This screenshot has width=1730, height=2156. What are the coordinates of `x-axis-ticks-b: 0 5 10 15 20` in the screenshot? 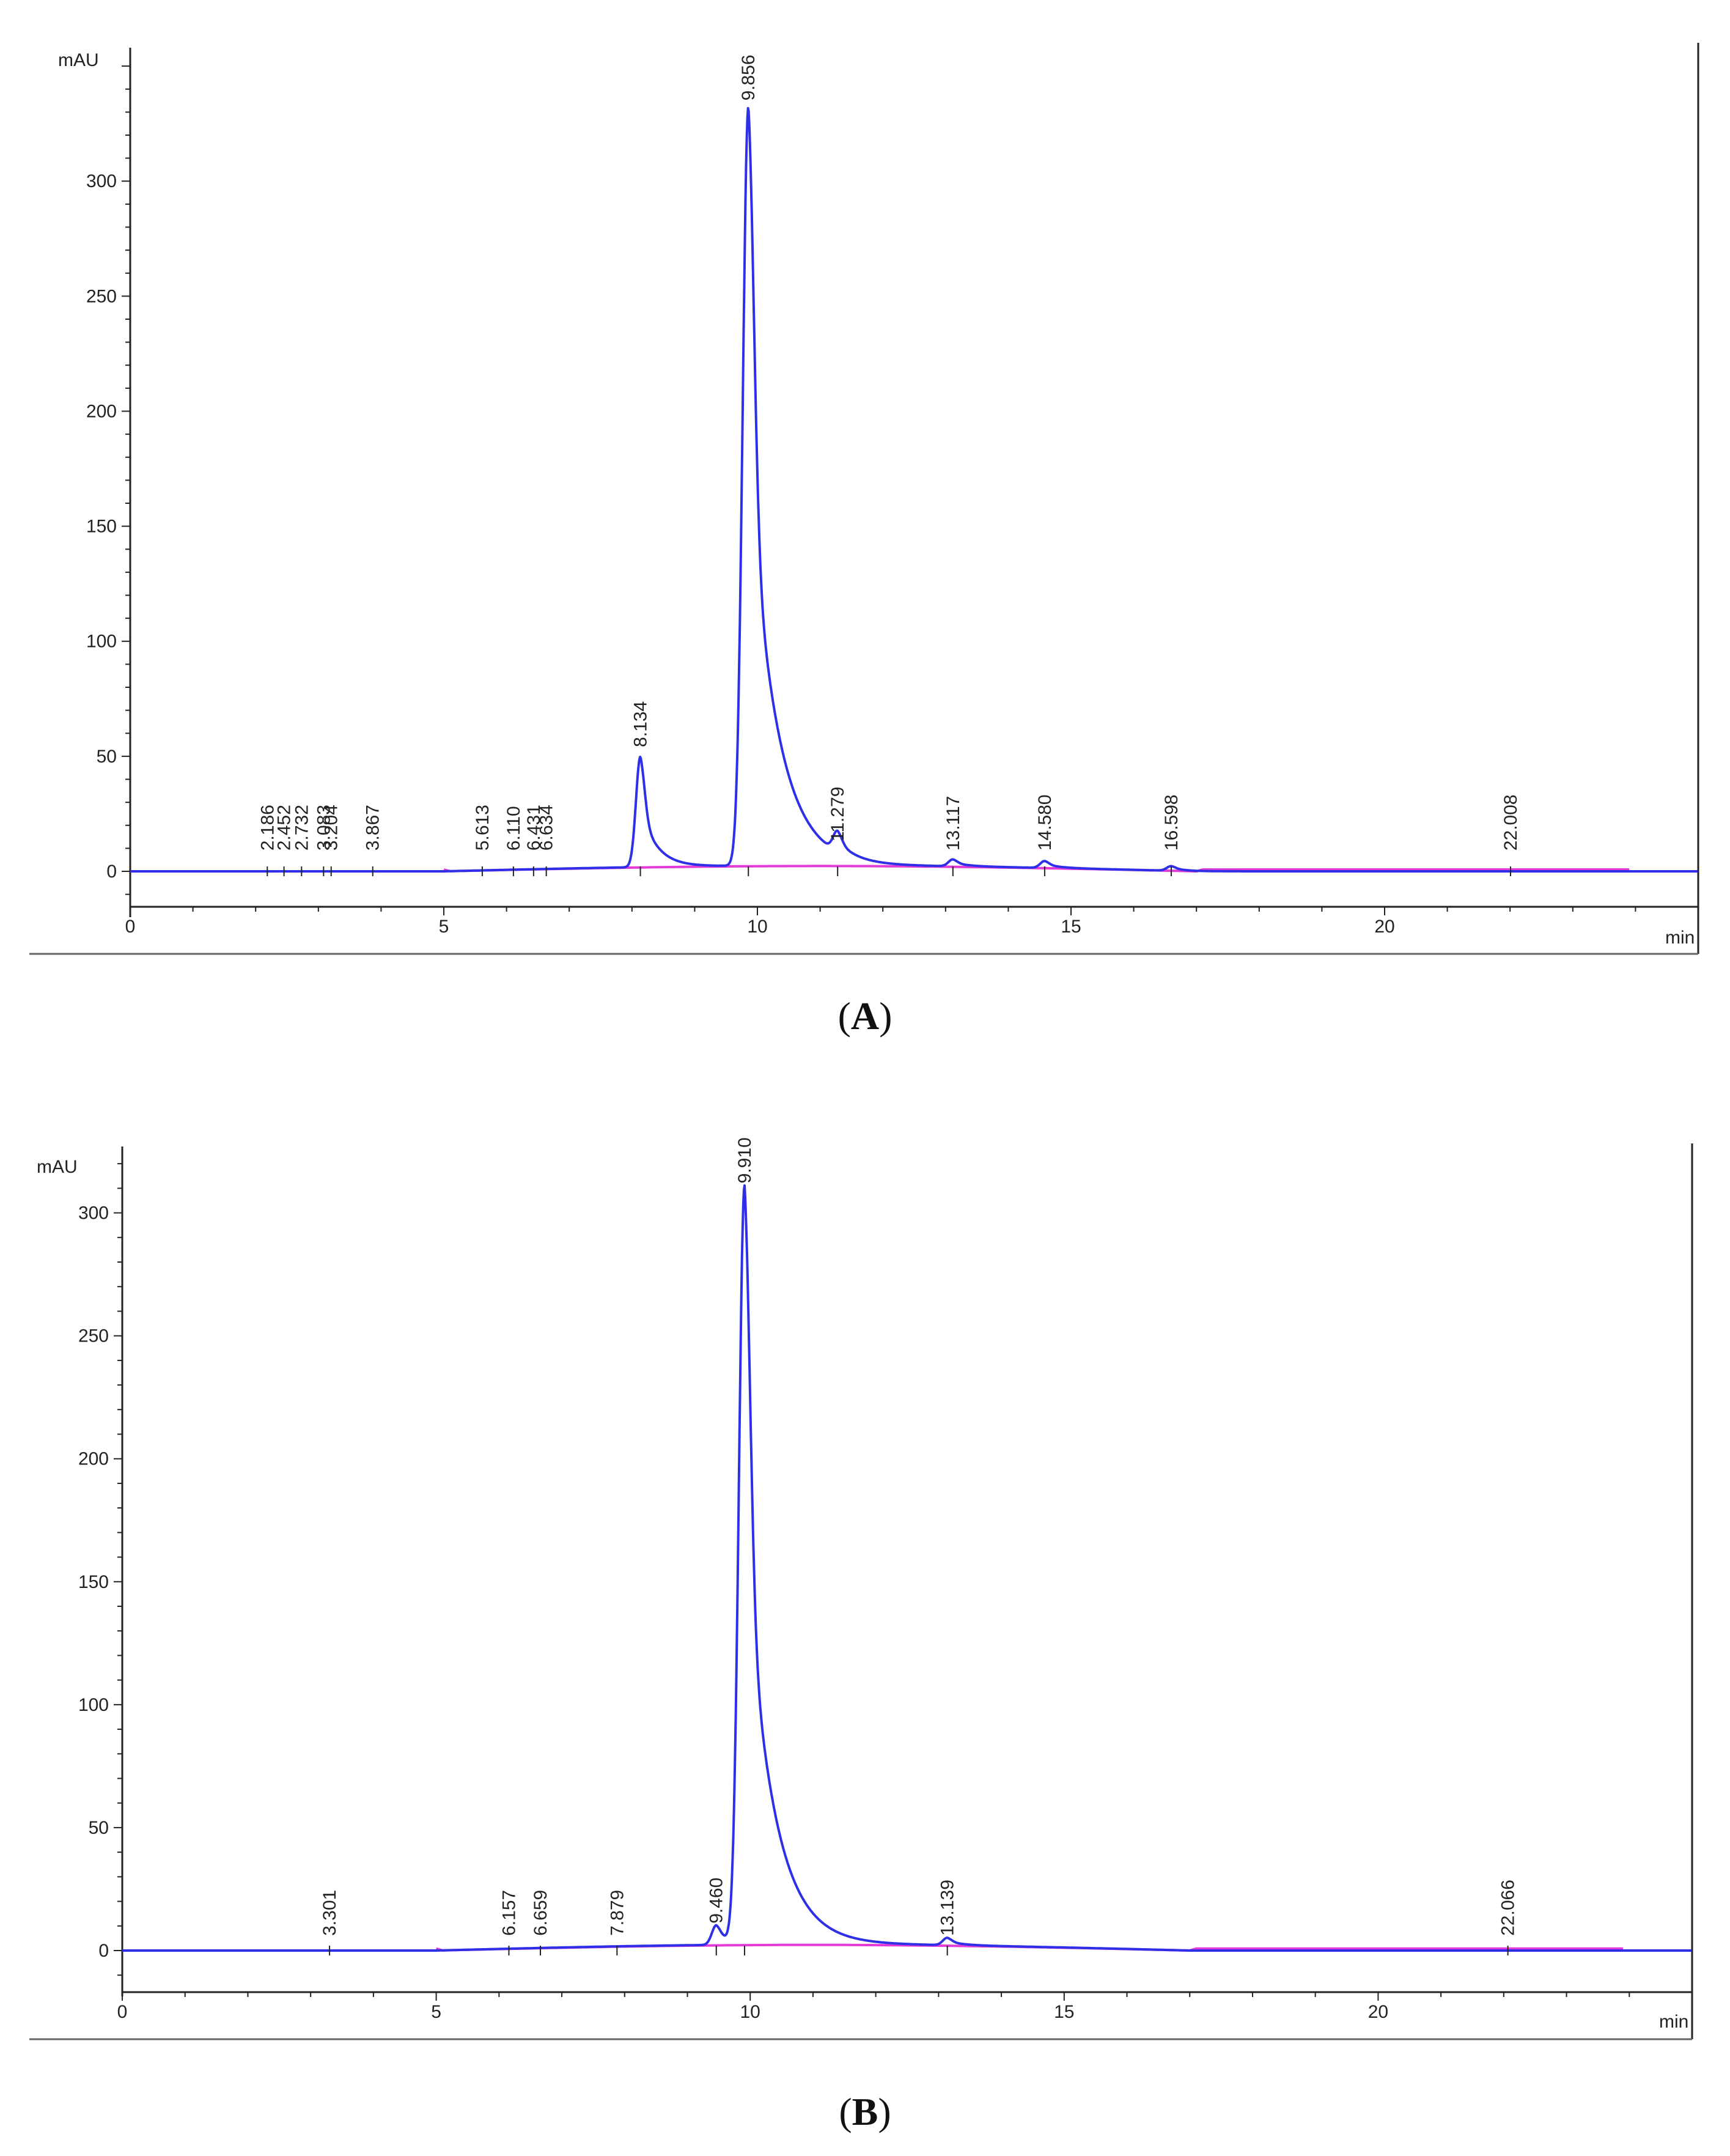 It's located at (905, 2007).